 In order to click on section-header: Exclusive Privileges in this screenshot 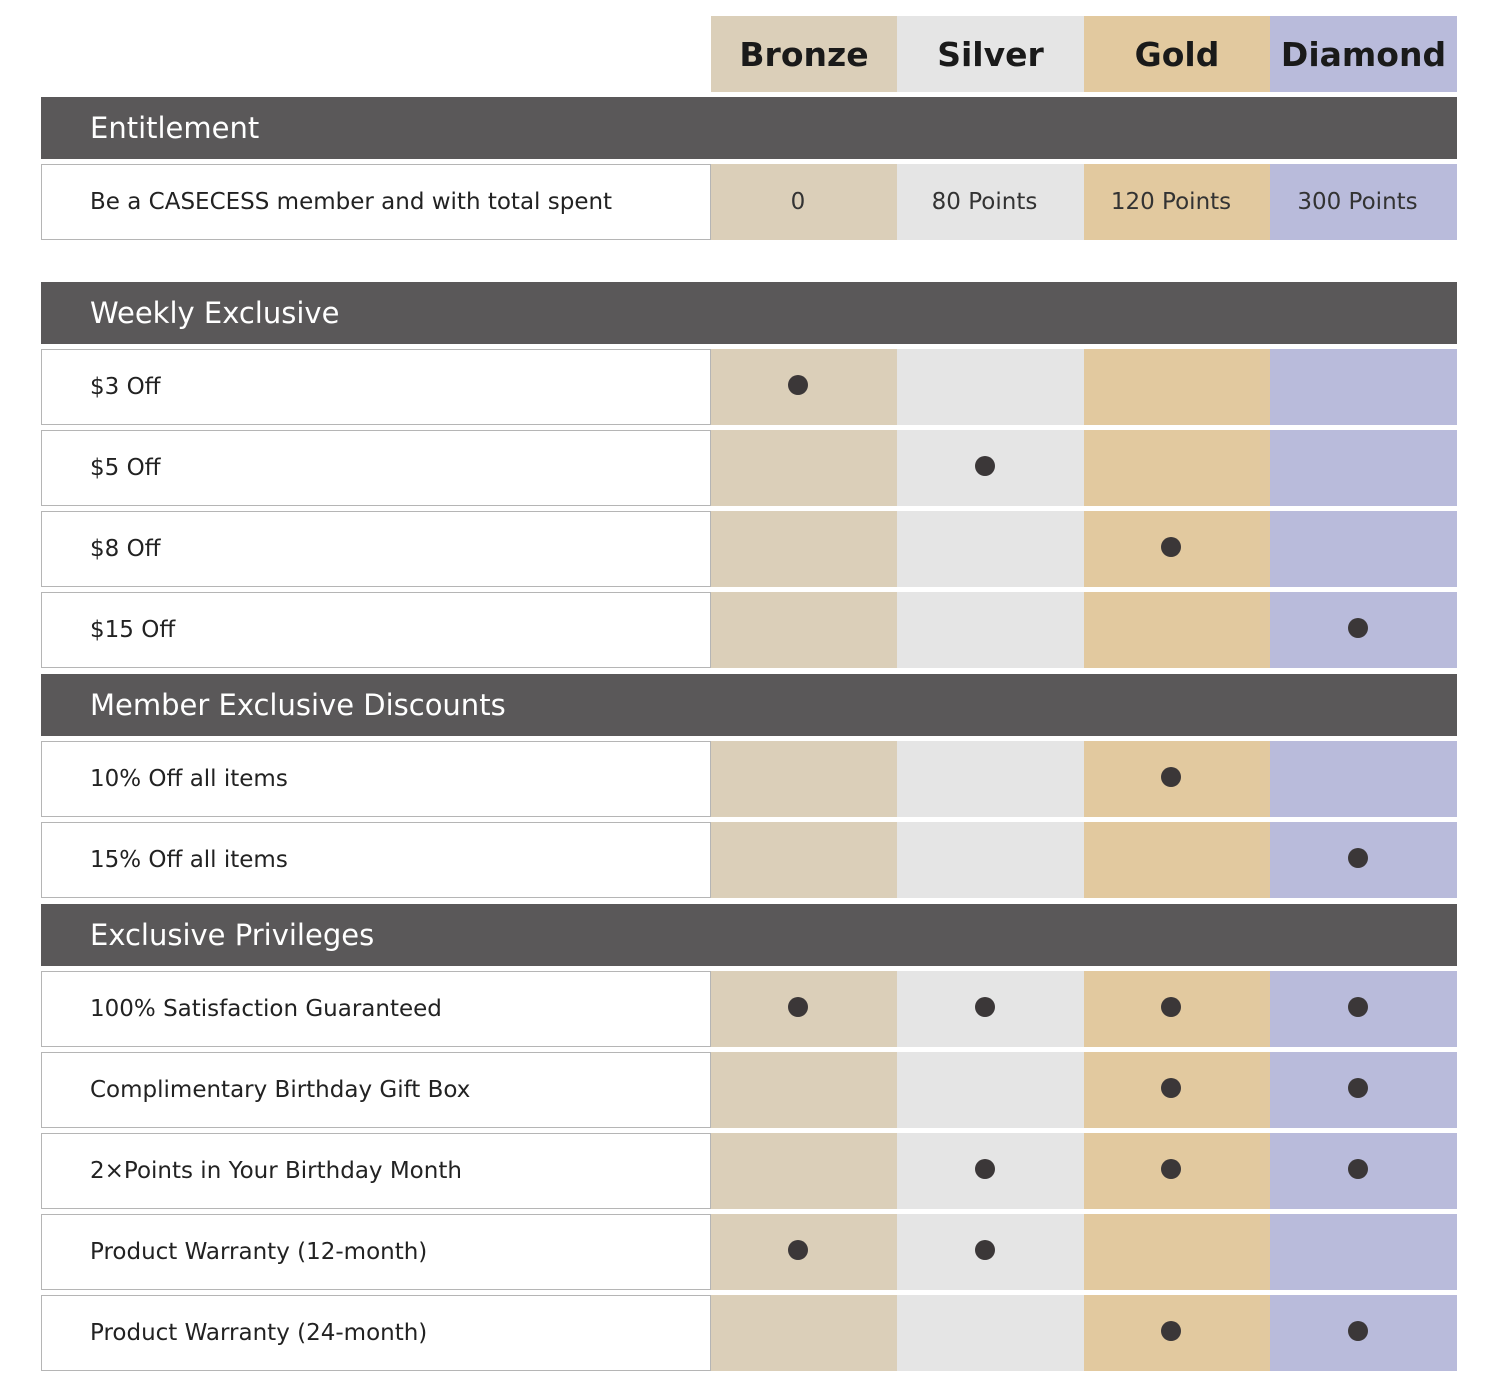, I will do `click(749, 935)`.